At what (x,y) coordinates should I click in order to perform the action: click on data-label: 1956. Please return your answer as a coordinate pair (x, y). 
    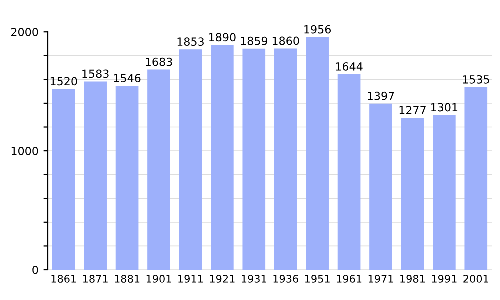
    Looking at the image, I should click on (318, 29).